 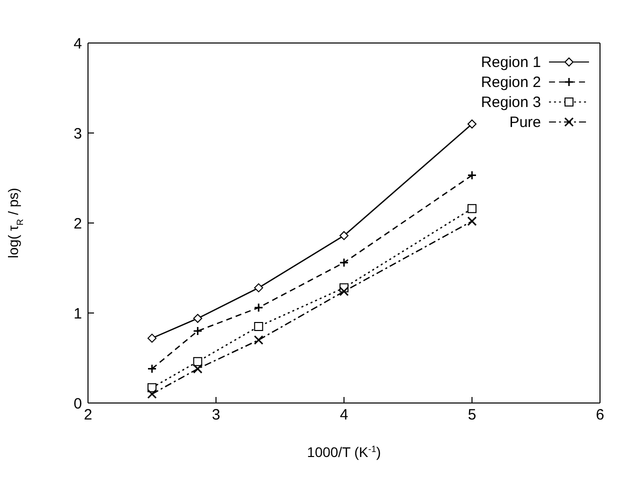 What do you see at coordinates (525, 122) in the screenshot?
I see `legend-label: Pure` at bounding box center [525, 122].